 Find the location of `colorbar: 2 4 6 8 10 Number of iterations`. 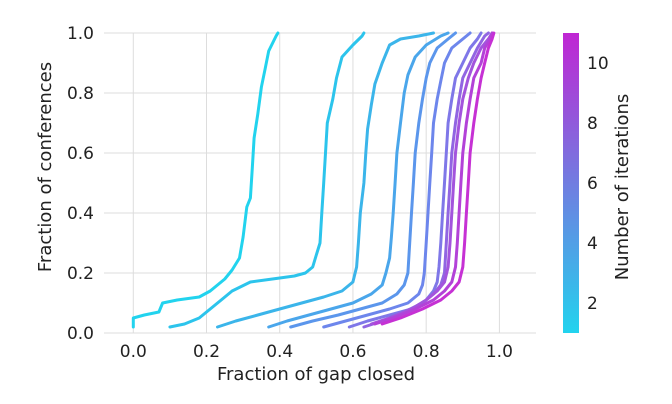

colorbar: 2 4 6 8 10 Number of iterations is located at coordinates (598, 183).